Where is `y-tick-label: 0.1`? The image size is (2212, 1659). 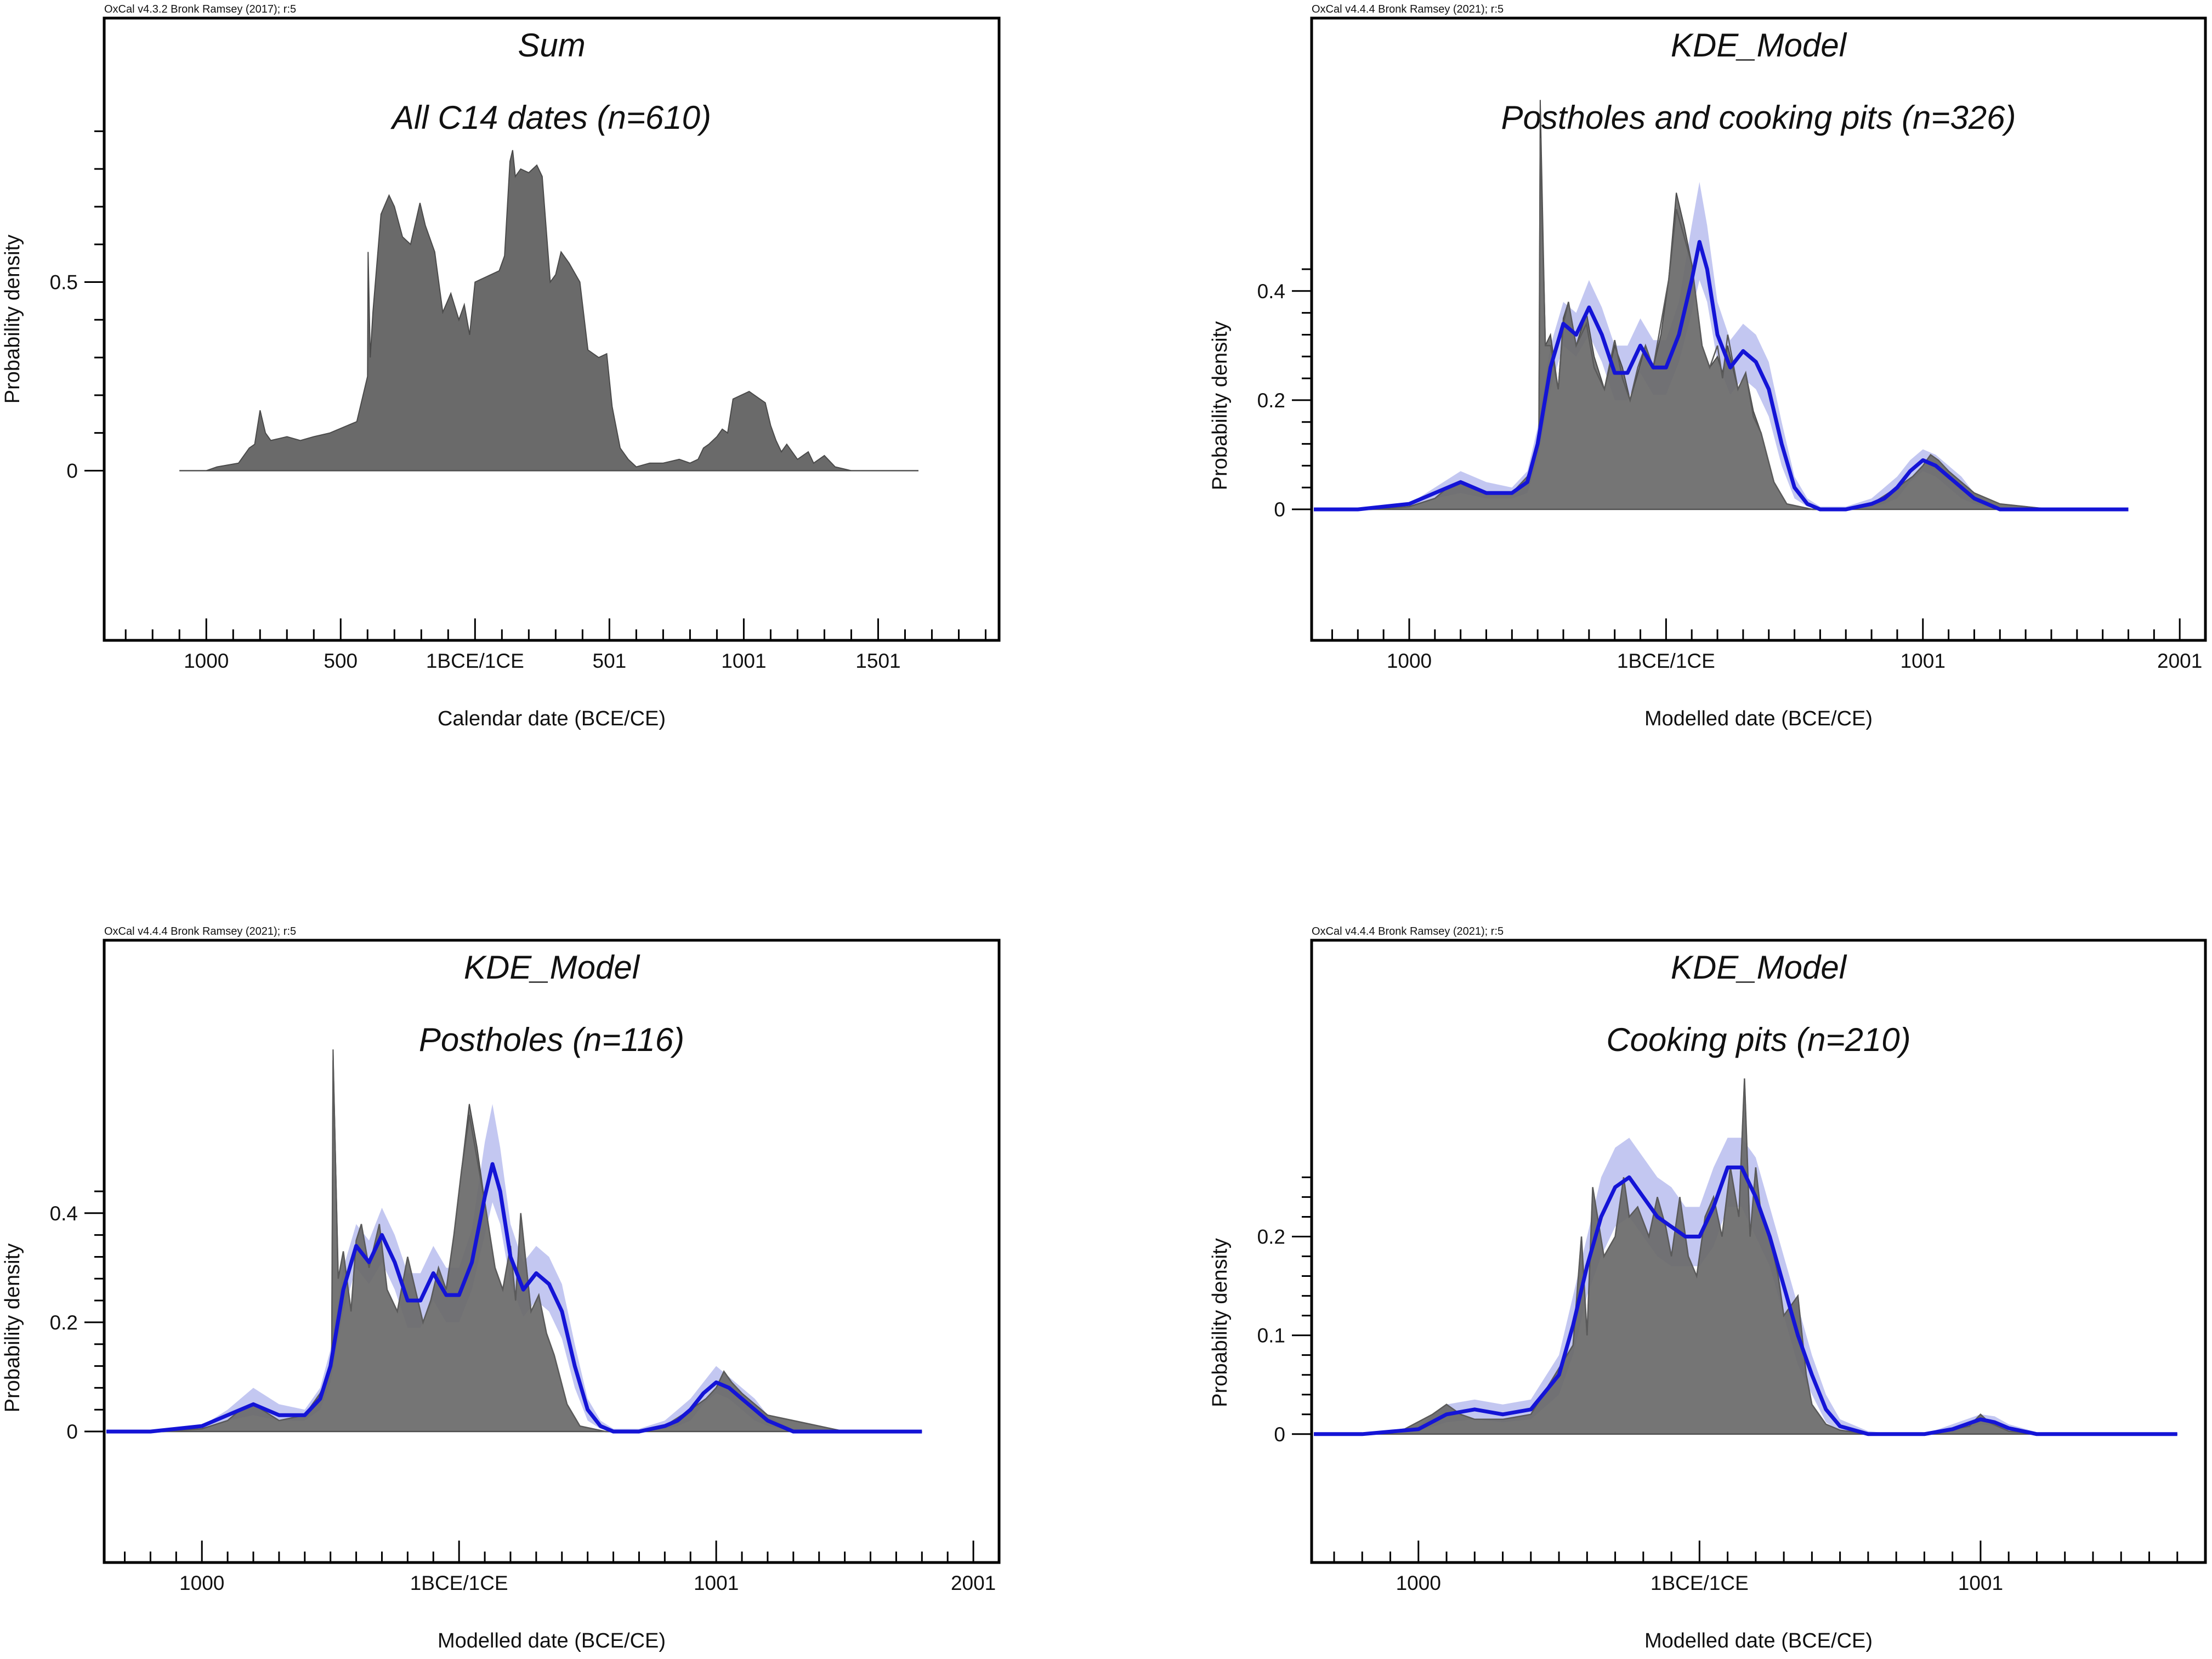
y-tick-label: 0.1 is located at coordinates (1271, 1336).